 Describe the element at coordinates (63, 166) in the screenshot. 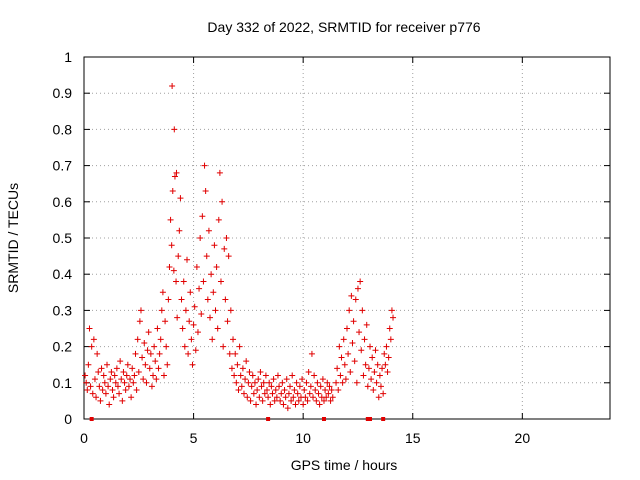

I see `y-tick-label: 0.7` at that location.